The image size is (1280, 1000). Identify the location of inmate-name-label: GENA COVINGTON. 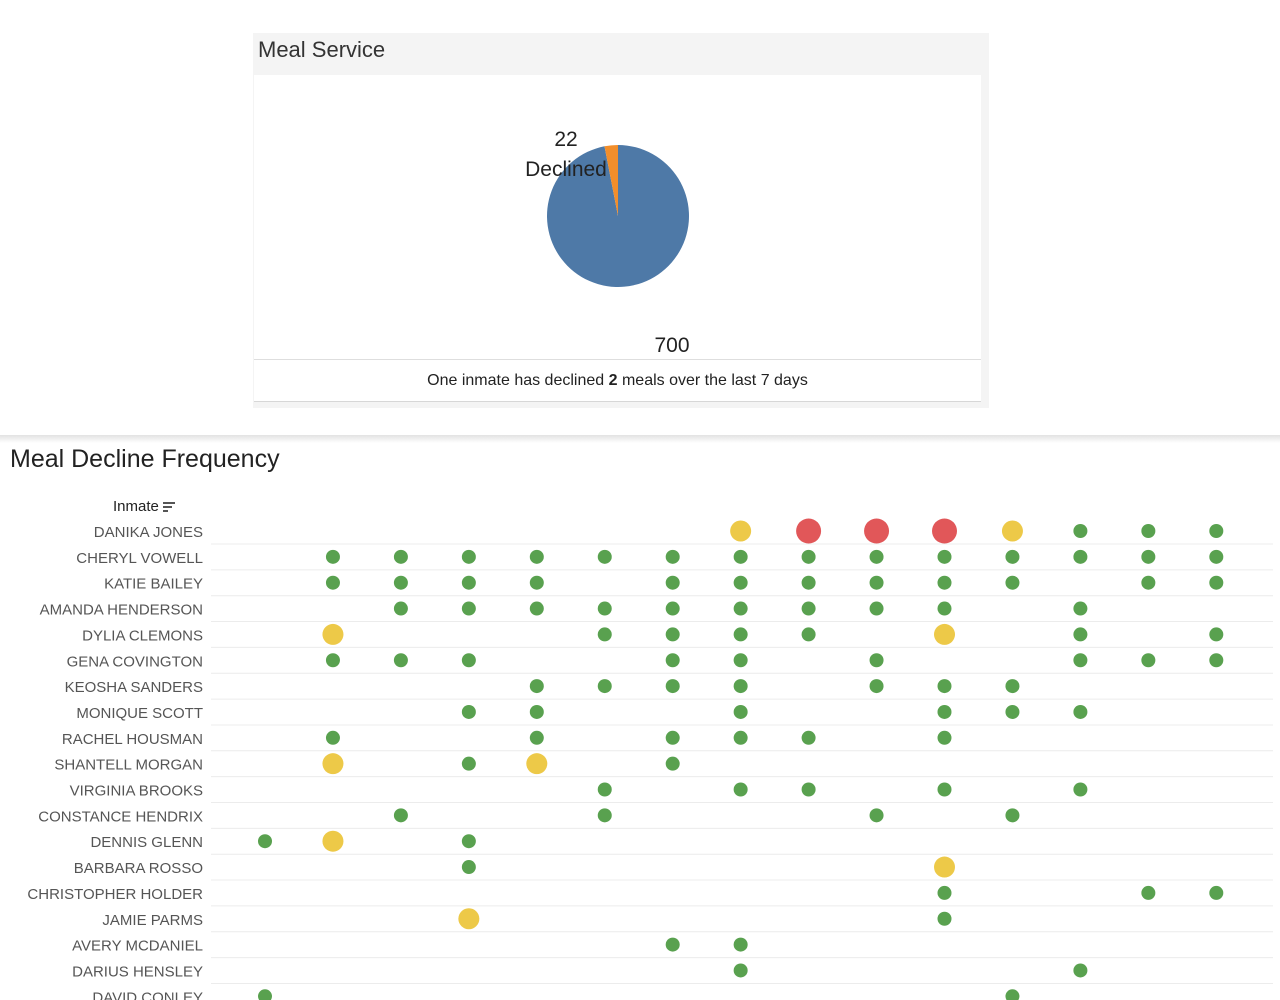
(135, 661).